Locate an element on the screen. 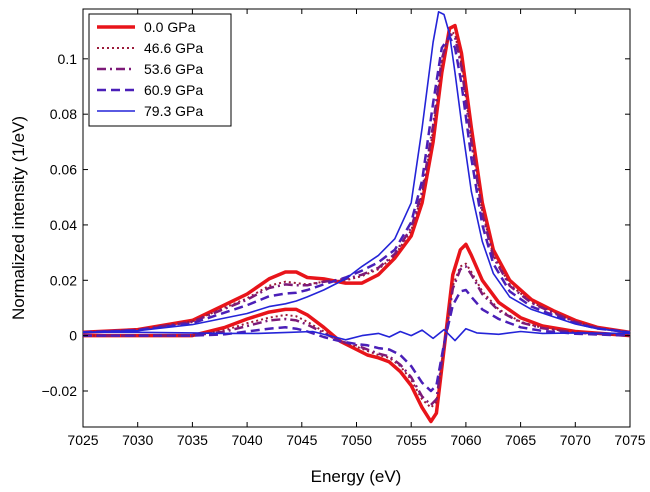 This screenshot has width=650, height=492. legend-label: 53.6 GPa is located at coordinates (173, 69).